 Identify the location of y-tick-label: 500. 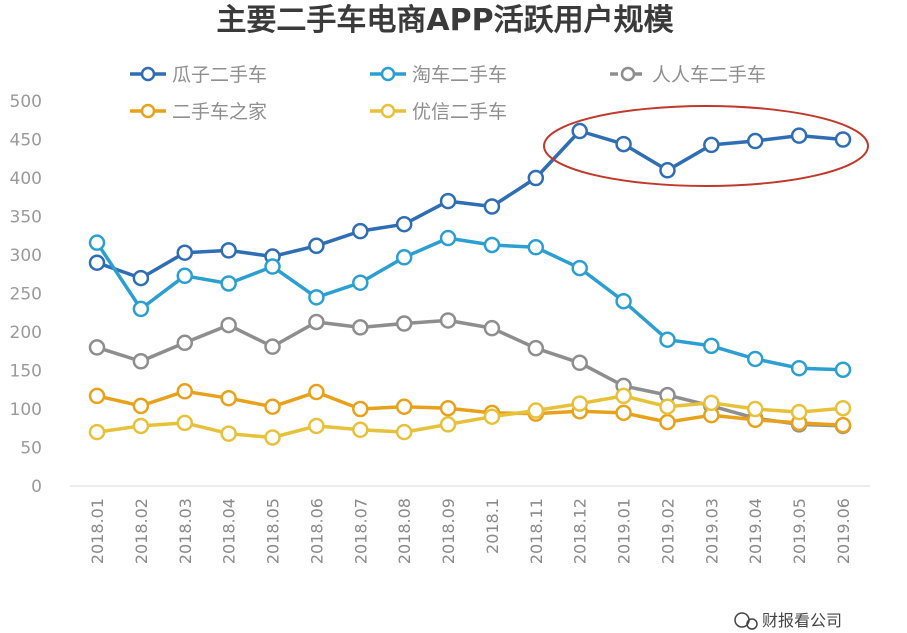
(26, 102).